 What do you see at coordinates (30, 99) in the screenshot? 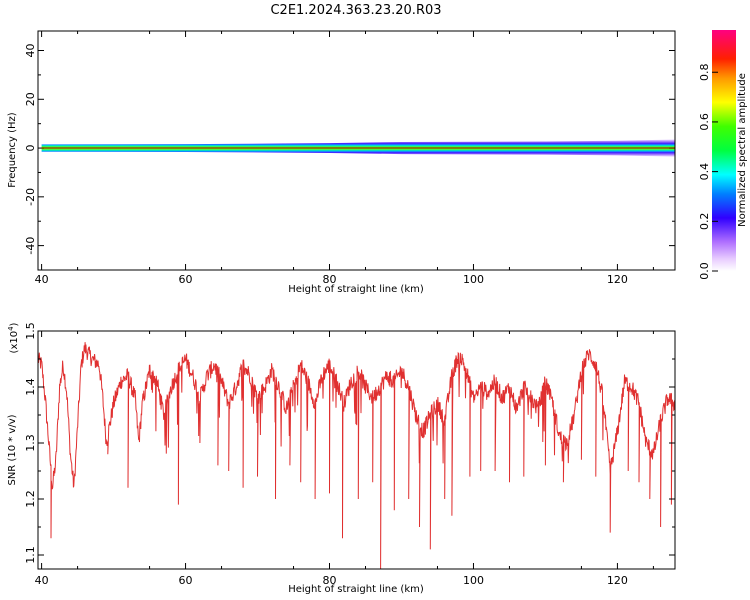
I see `spectrogram-y-tick-label: 20` at bounding box center [30, 99].